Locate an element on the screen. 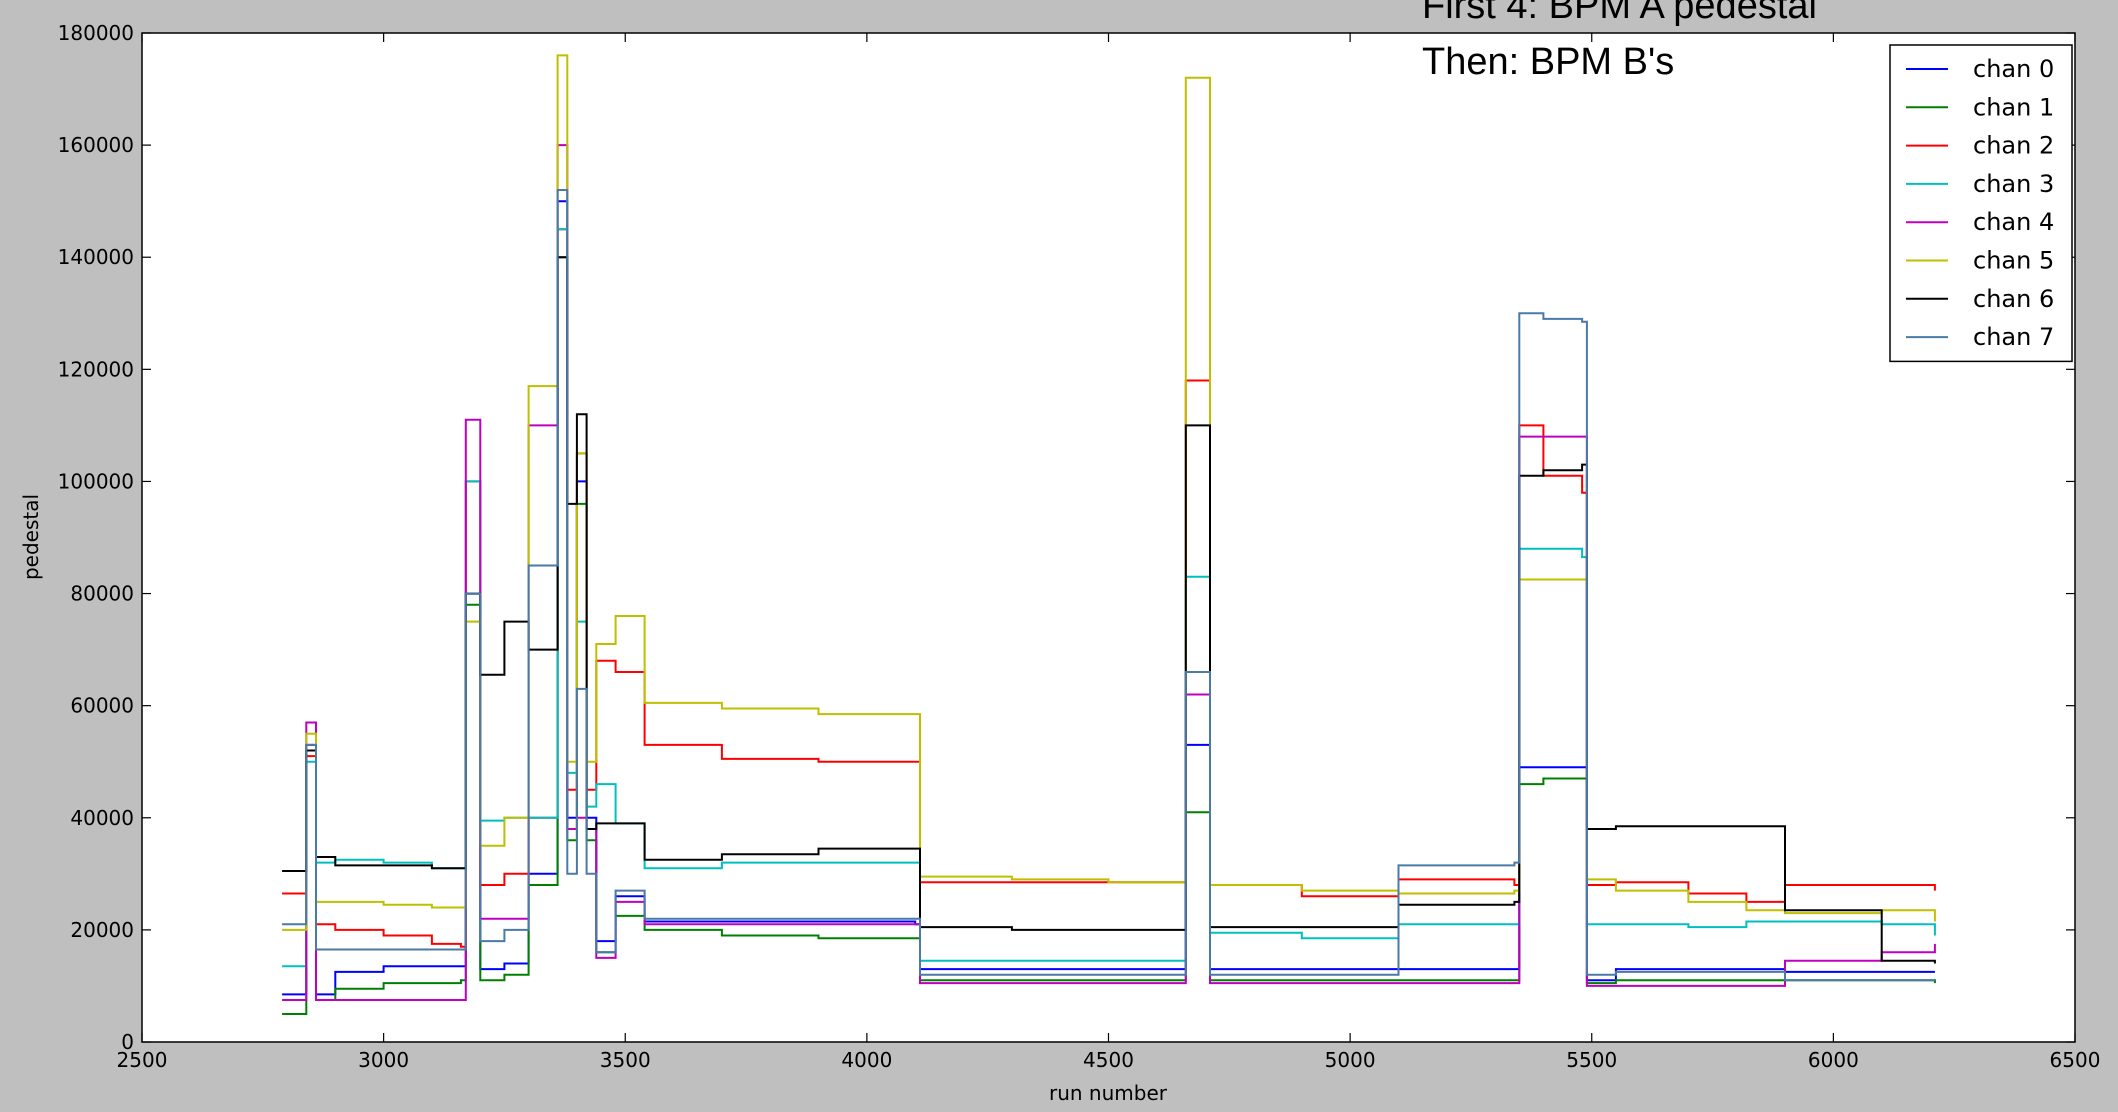 This screenshot has height=1112, width=2118. x-tick-label: 5500 is located at coordinates (1591, 1060).